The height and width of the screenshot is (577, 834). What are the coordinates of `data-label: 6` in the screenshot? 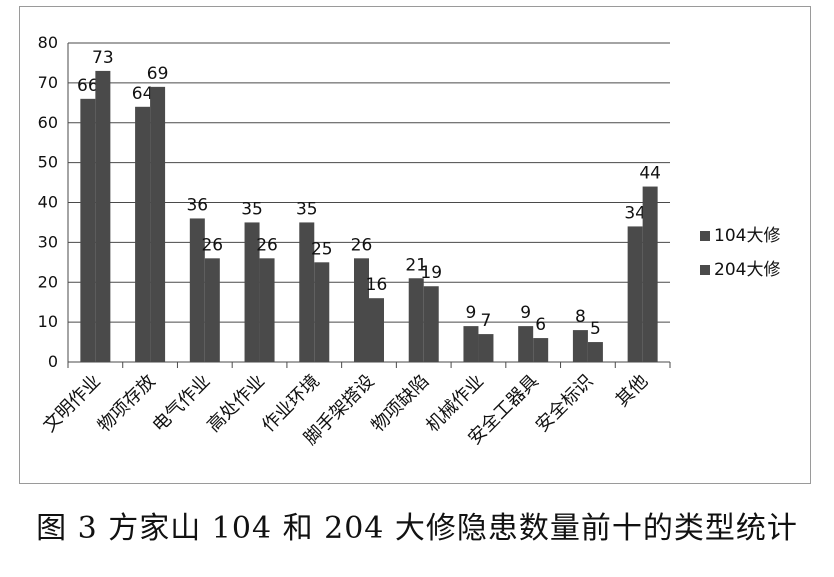 It's located at (540, 325).